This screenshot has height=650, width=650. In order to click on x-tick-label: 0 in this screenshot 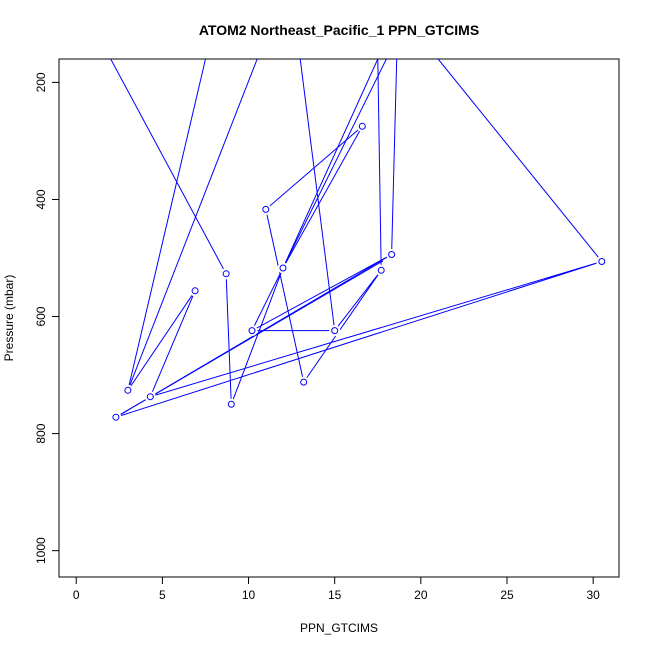, I will do `click(76, 595)`.